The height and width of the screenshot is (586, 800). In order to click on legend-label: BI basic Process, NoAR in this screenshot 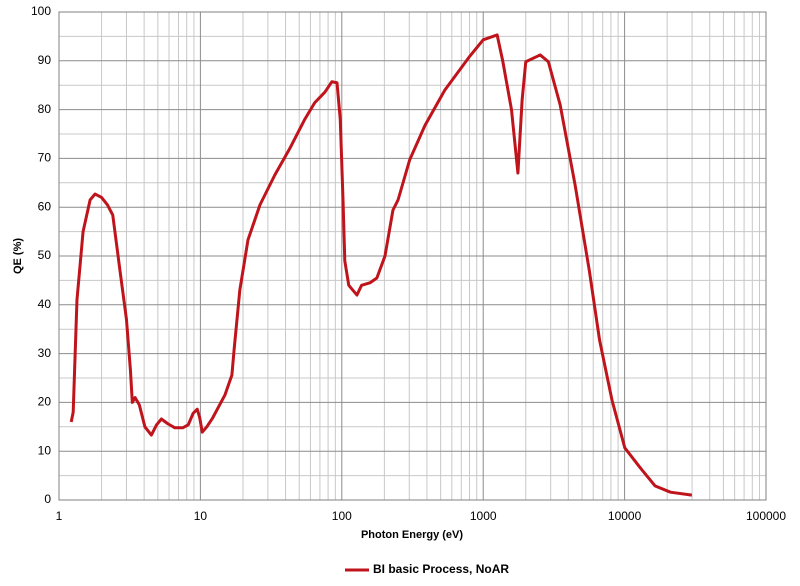, I will do `click(441, 569)`.